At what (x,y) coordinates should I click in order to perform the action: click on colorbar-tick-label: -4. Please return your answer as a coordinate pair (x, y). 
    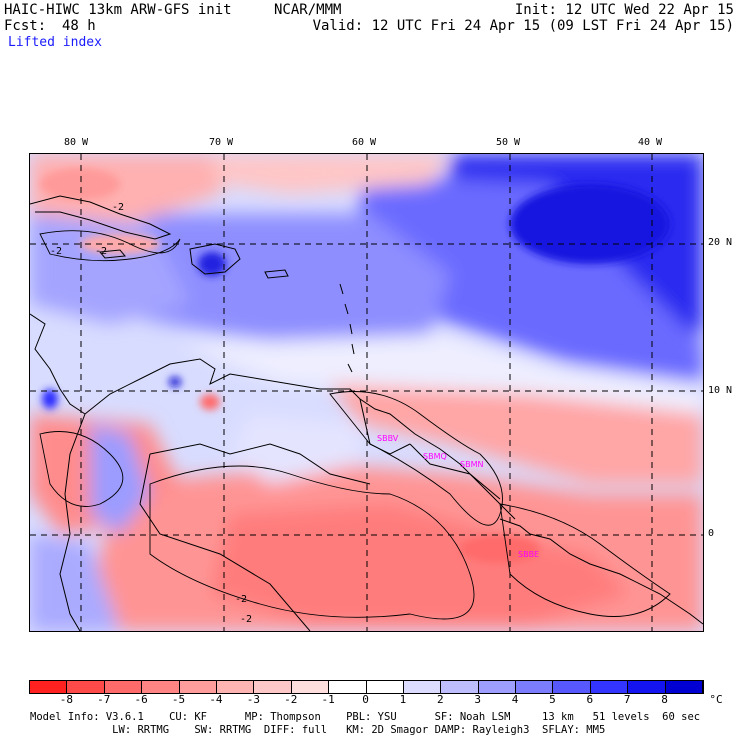
    Looking at the image, I should click on (216, 699).